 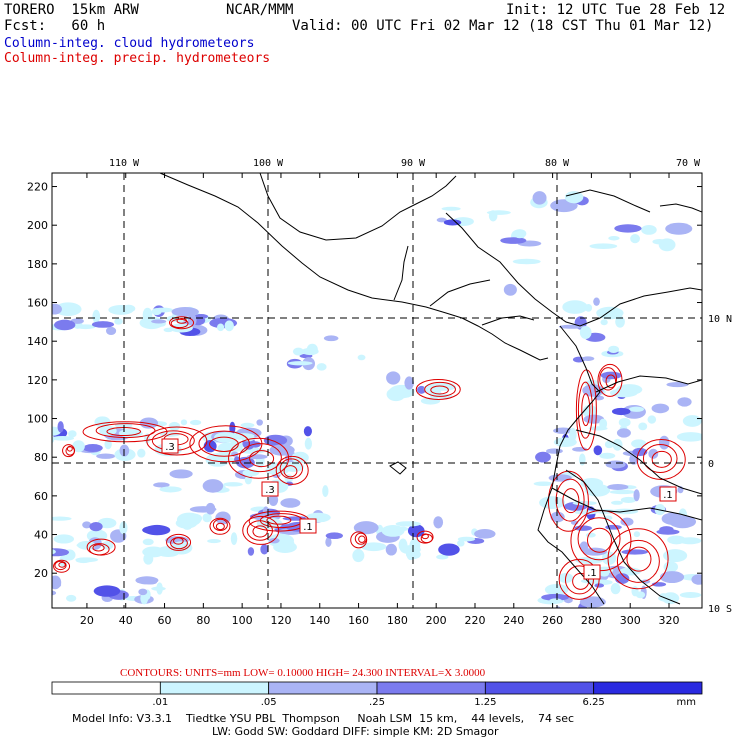 I want to click on coast-mexico-central-america, so click(x=354, y=267).